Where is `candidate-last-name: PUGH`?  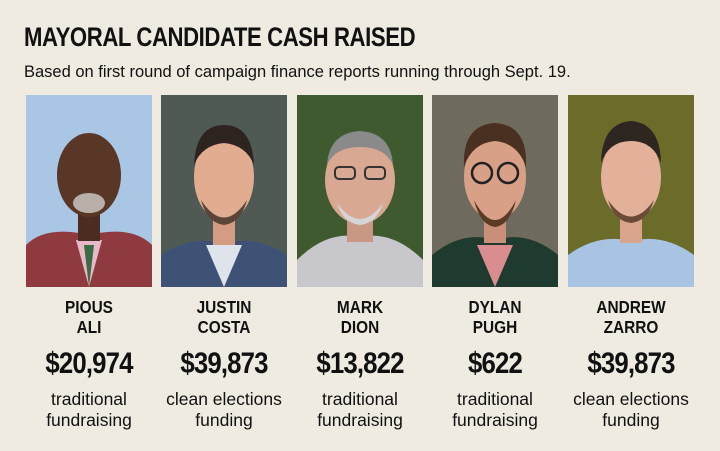 candidate-last-name: PUGH is located at coordinates (495, 327).